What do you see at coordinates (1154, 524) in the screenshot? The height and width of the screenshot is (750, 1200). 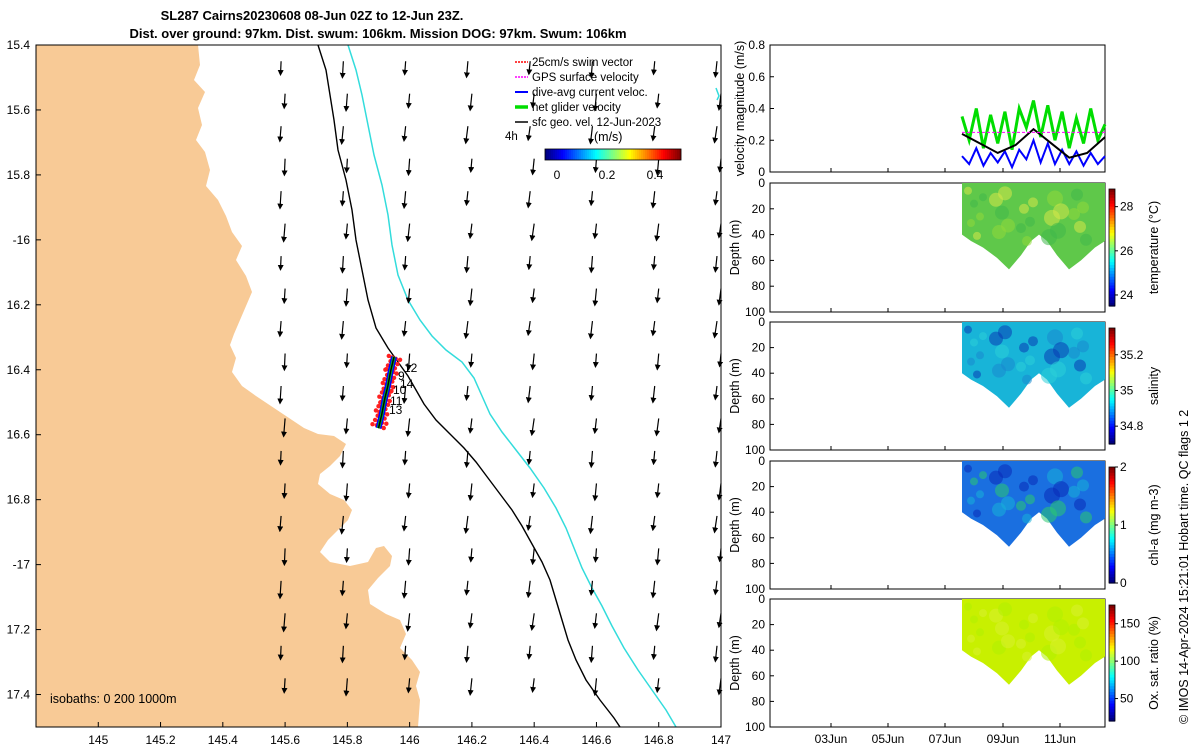 I see `colorbar-label: chl-a (mg m-3)` at bounding box center [1154, 524].